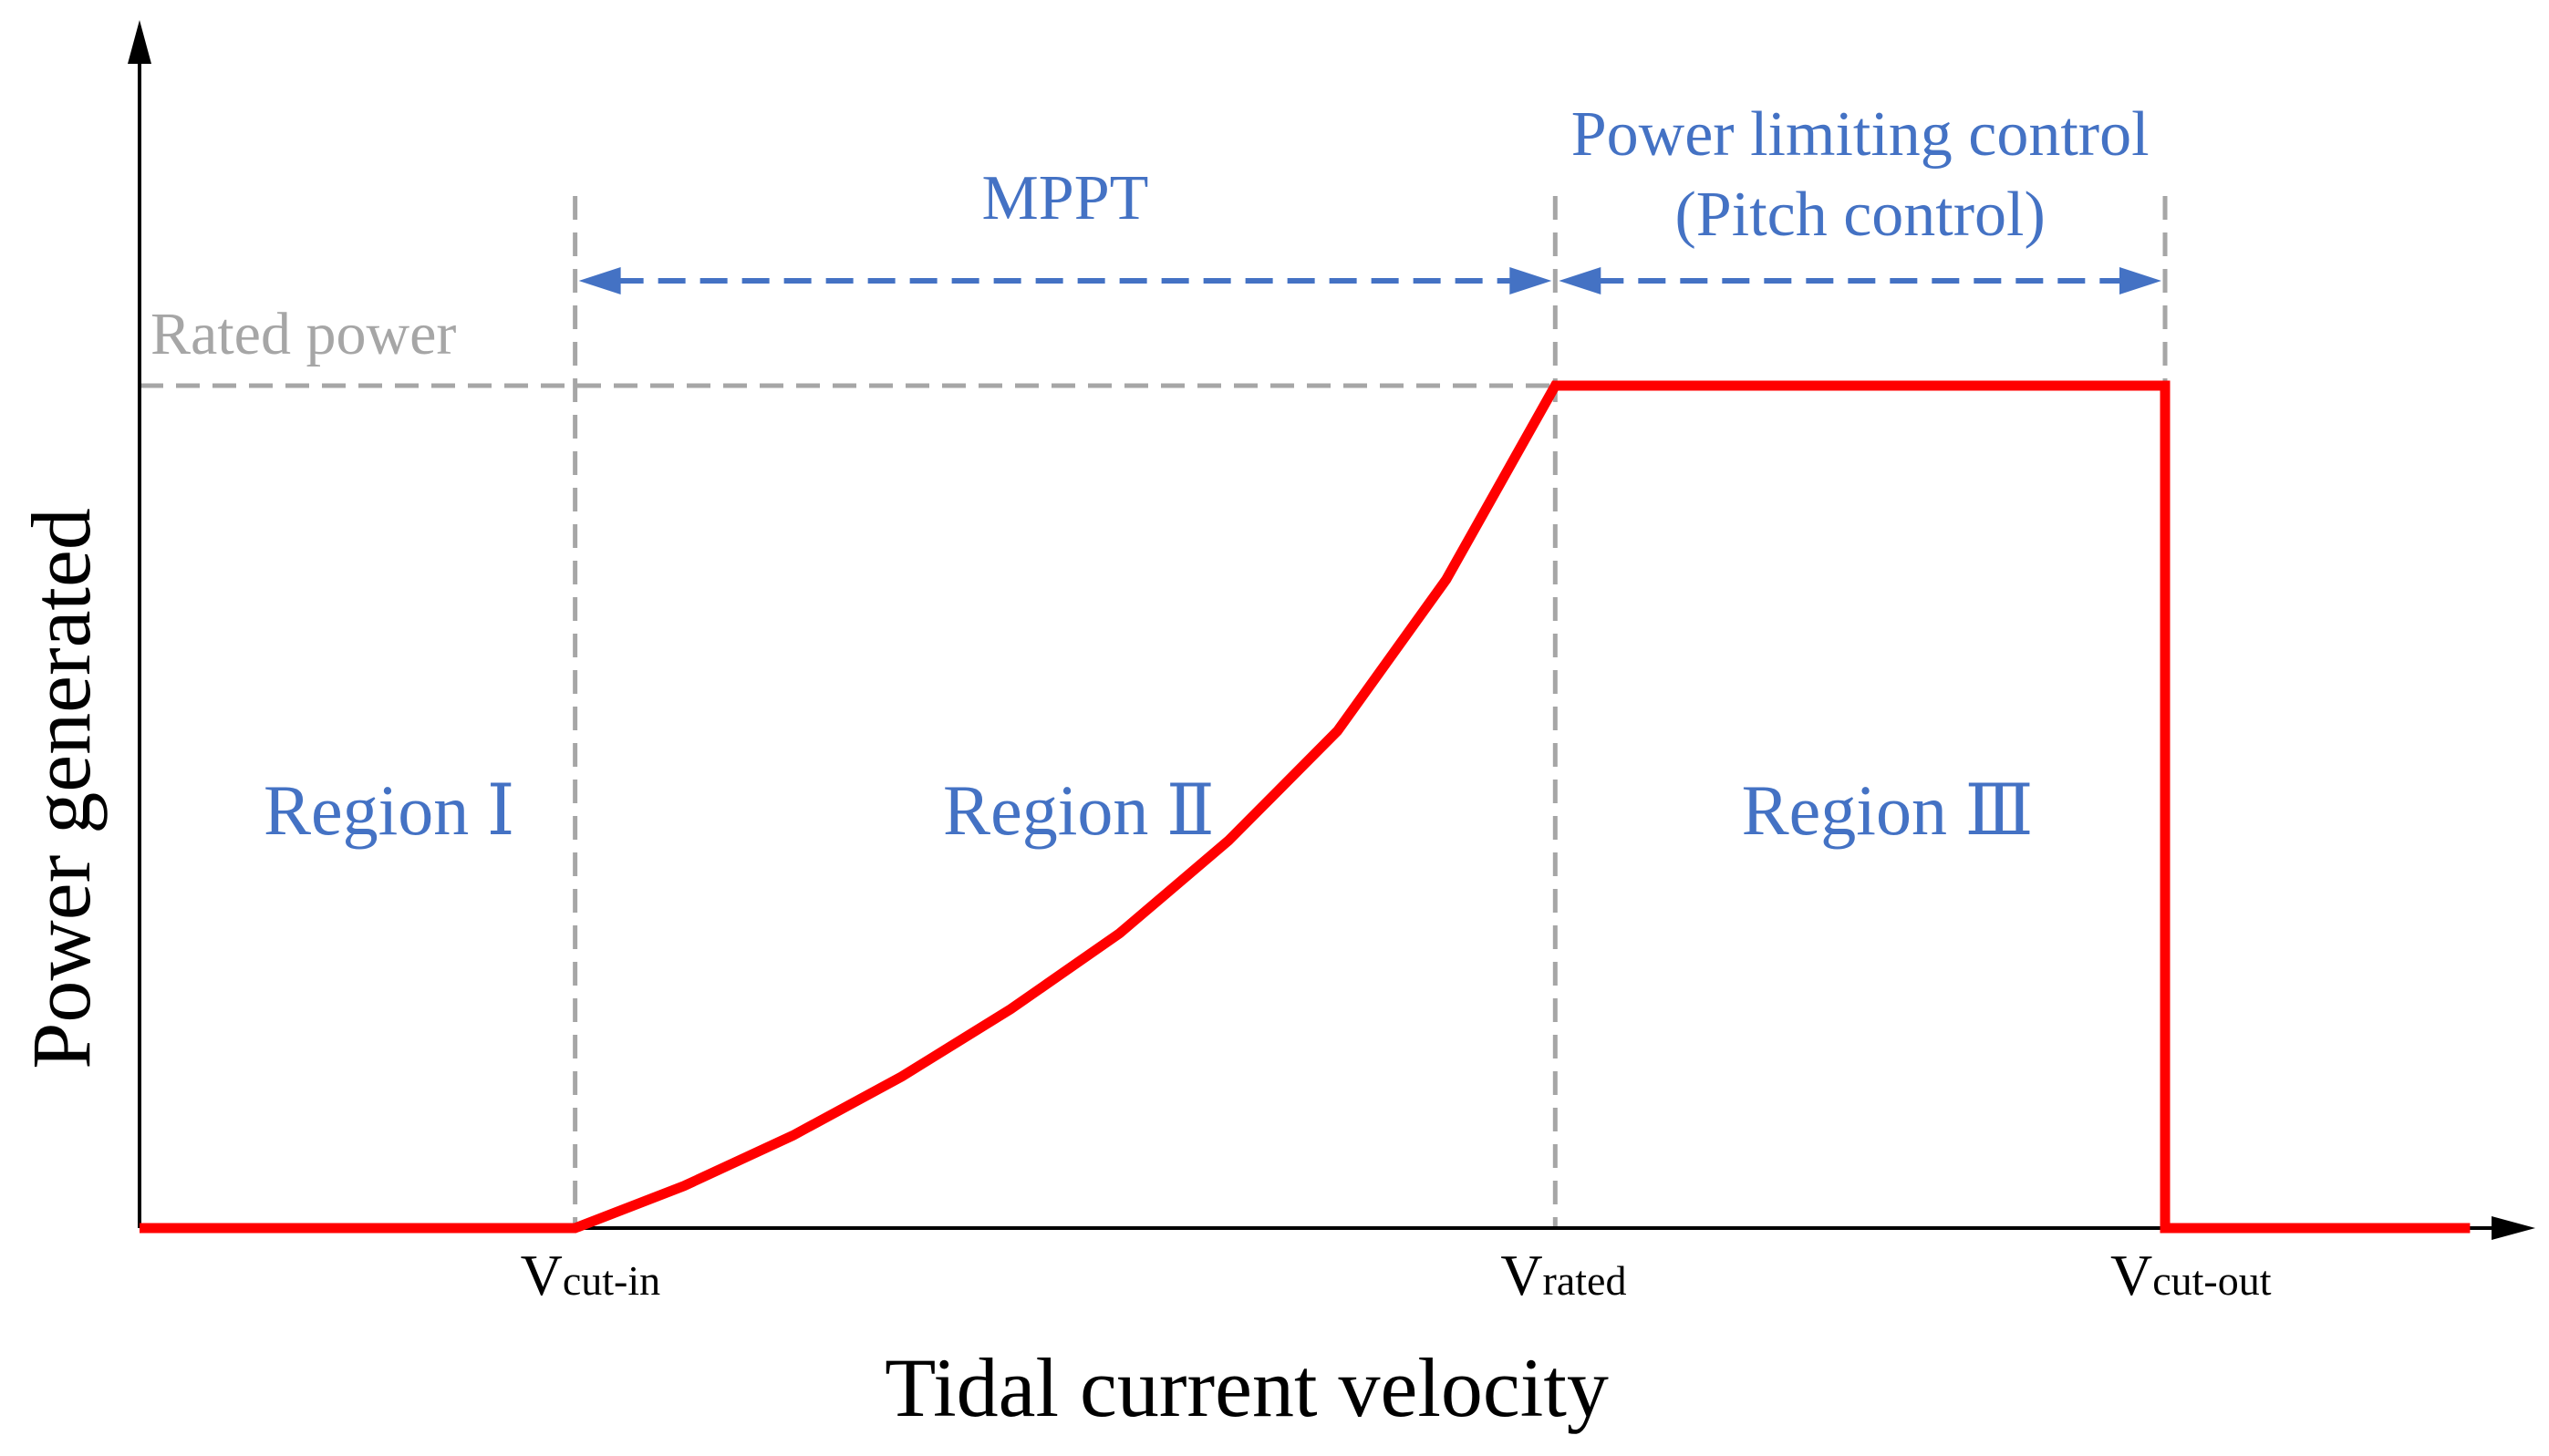 This screenshot has height=1456, width=2549. What do you see at coordinates (1079, 810) in the screenshot?
I see `region-label-2: Region Ⅱ` at bounding box center [1079, 810].